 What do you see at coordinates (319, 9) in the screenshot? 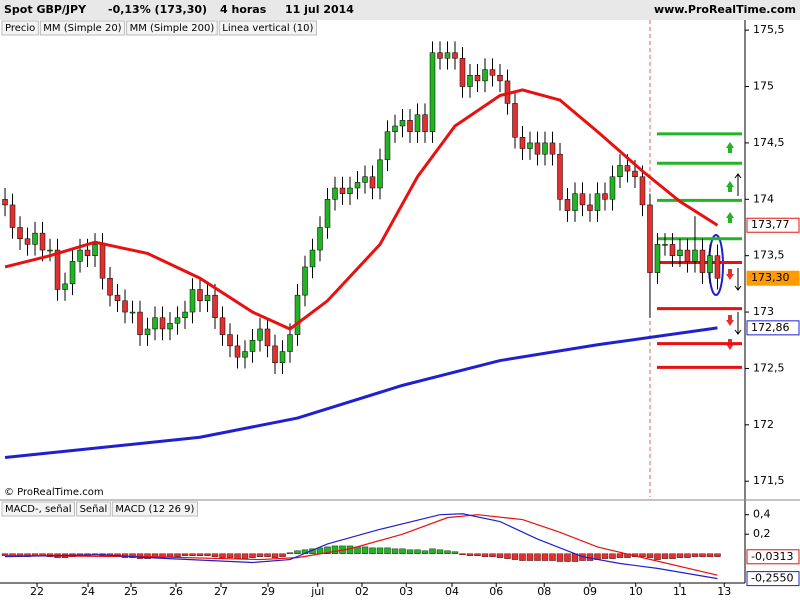
I see `date: 11 jul 2014` at bounding box center [319, 9].